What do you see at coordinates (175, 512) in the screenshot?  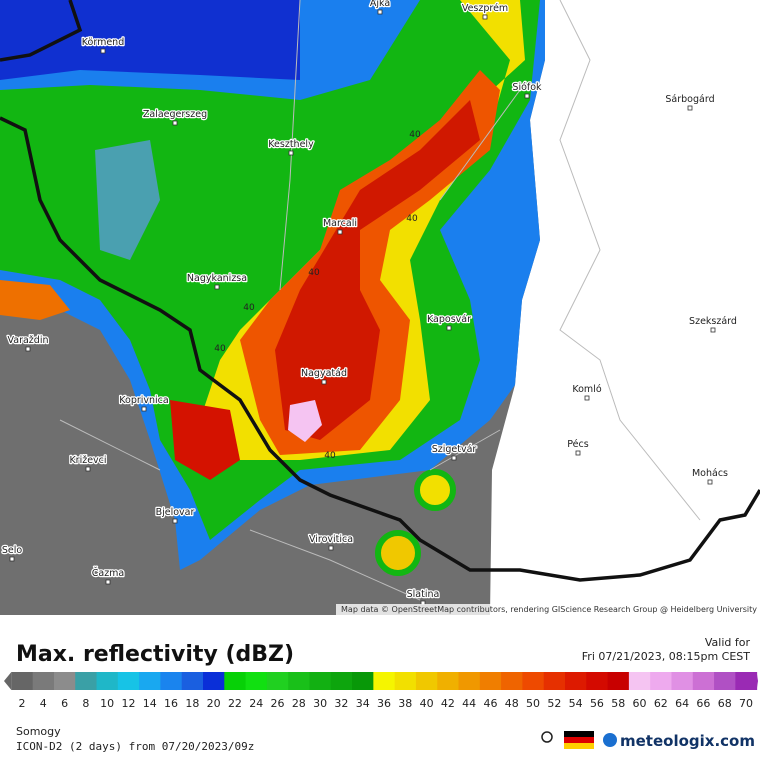 I see `place-label: Bjelovar` at bounding box center [175, 512].